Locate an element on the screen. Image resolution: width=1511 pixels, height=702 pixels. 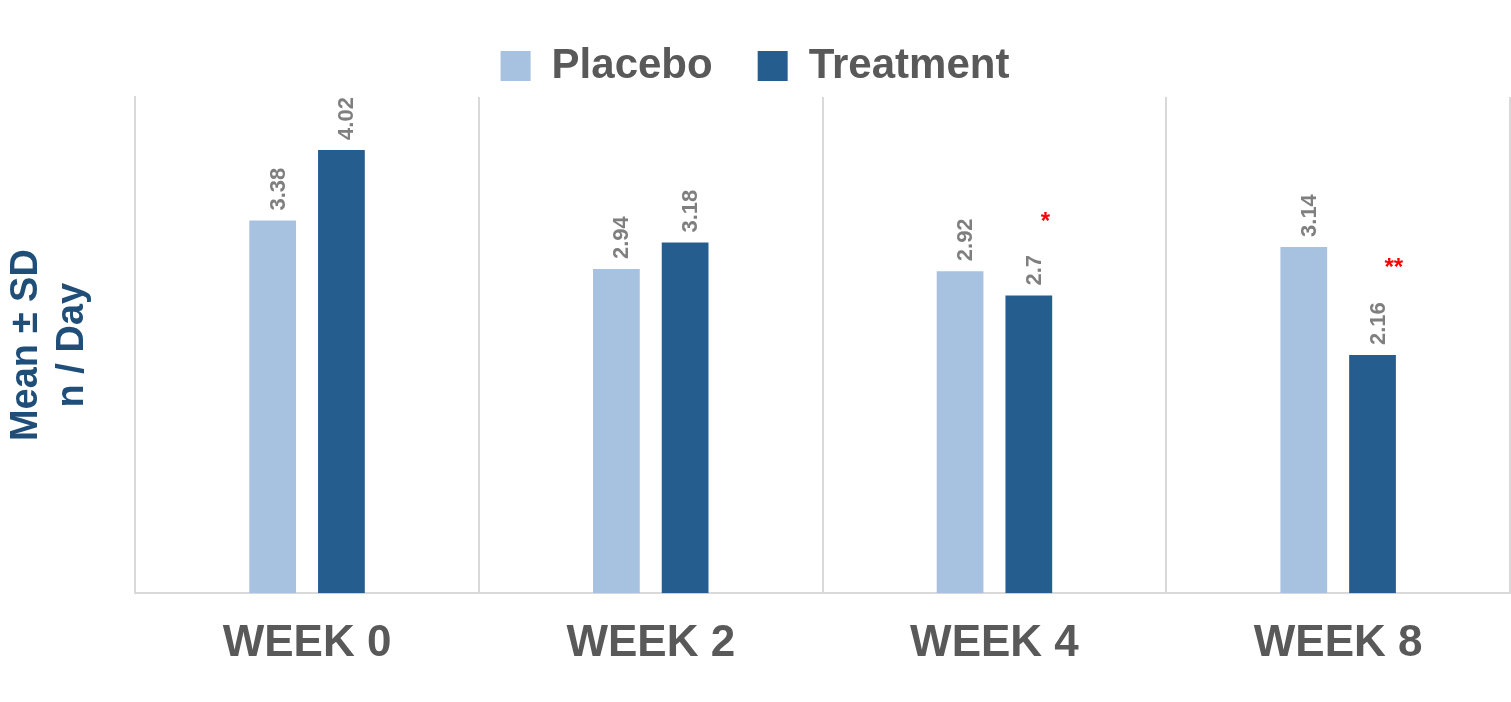
data-label: 2.7 is located at coordinates (1033, 270).